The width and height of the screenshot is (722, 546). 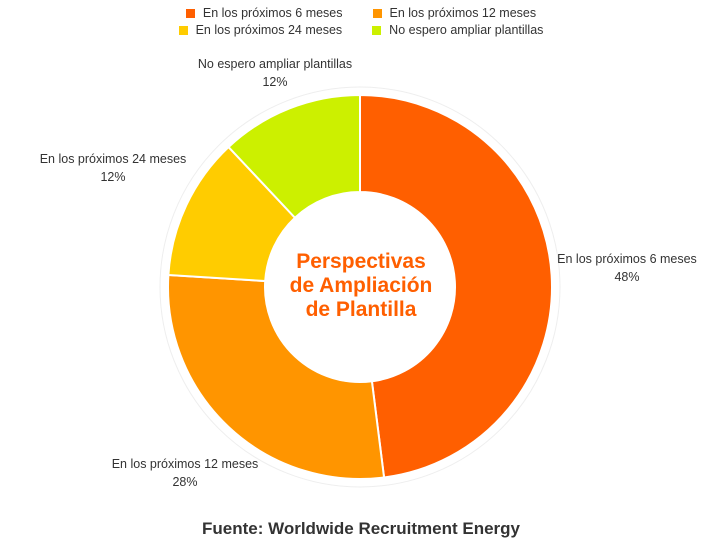 I want to click on slice-label-category: En los próximos 12 meses, so click(x=185, y=464).